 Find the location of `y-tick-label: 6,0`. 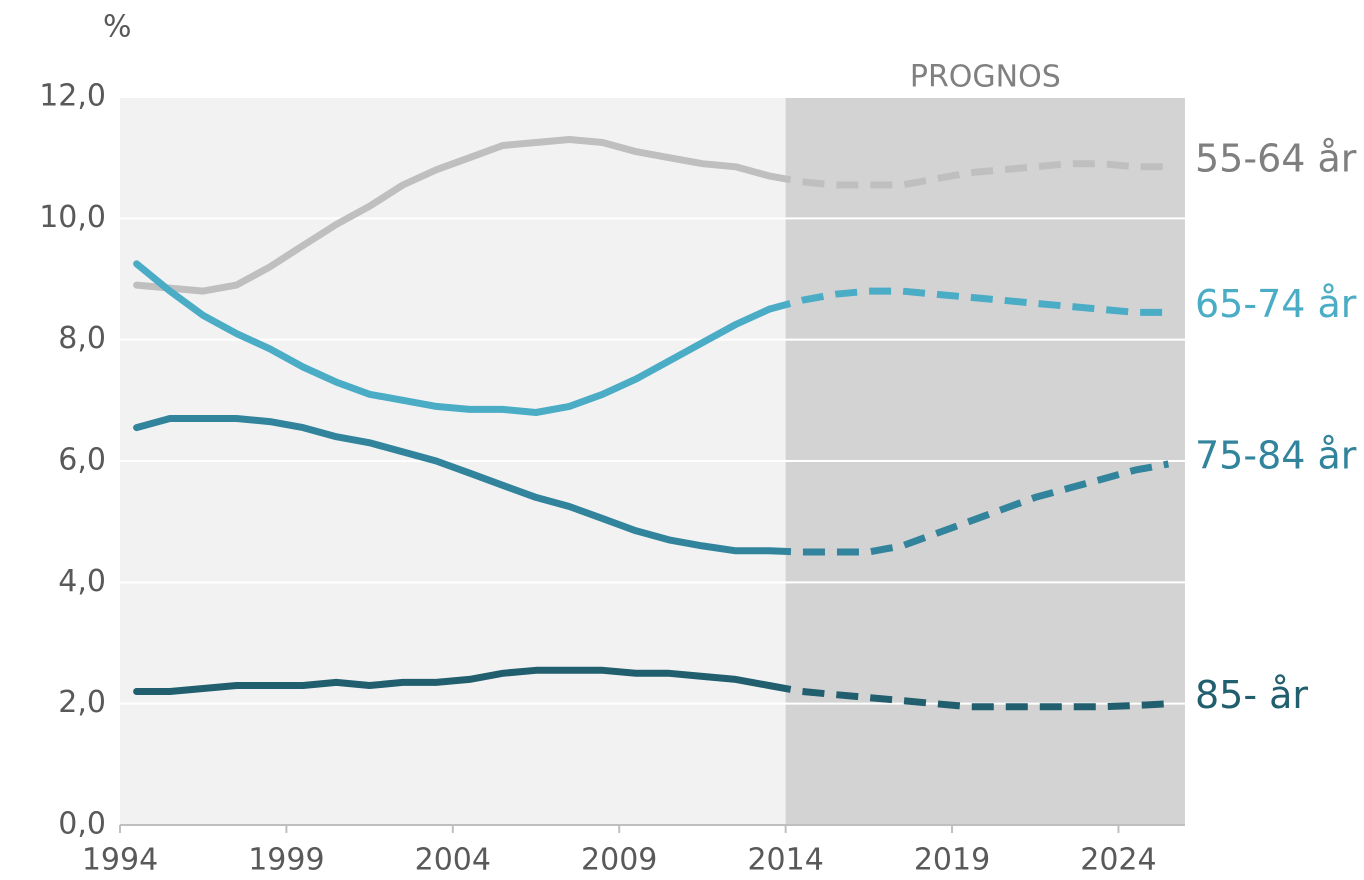

y-tick-label: 6,0 is located at coordinates (82, 460).